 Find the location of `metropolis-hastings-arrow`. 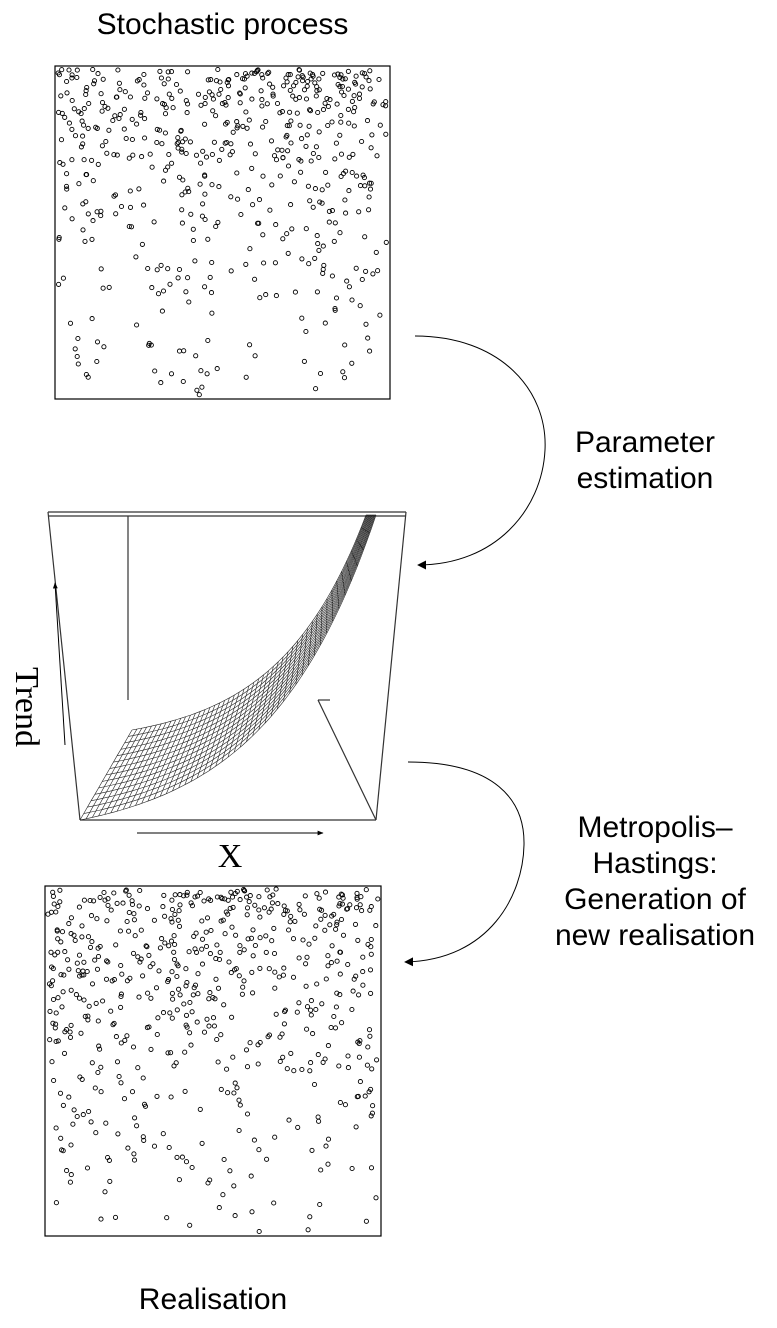

metropolis-hastings-arrow is located at coordinates (464, 864).